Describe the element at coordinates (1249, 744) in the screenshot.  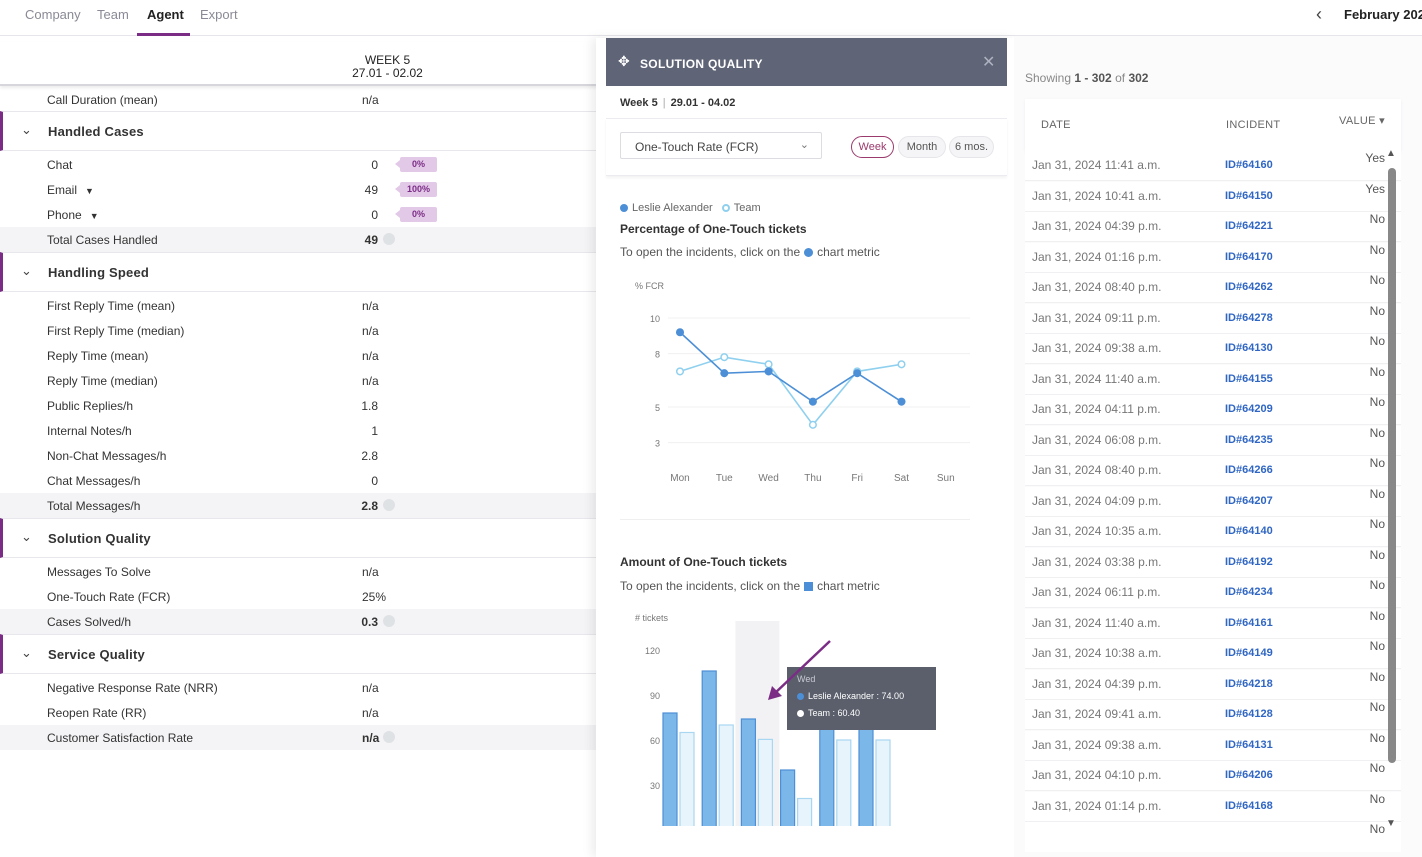
I see `incident-id-link: ID#64131` at that location.